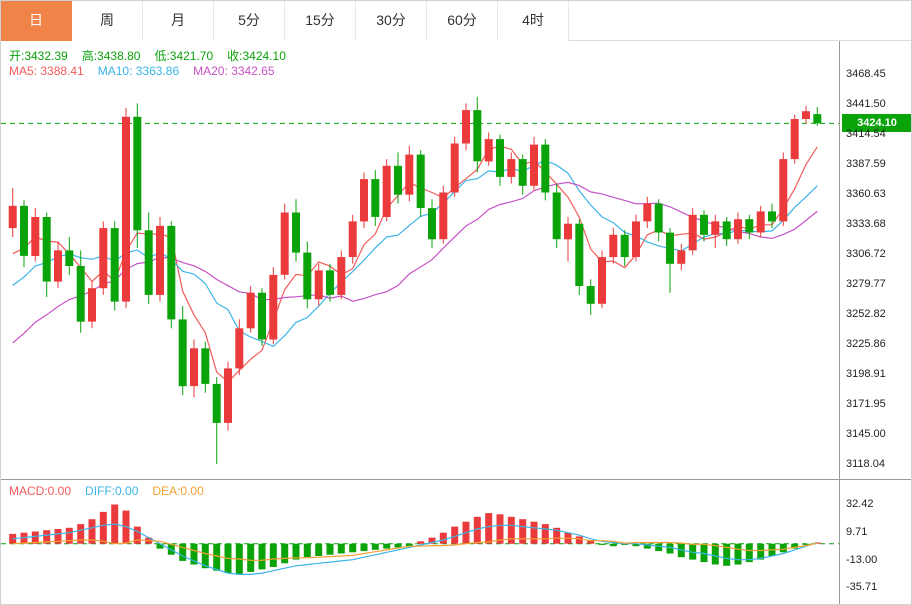  I want to click on tab-week: 周, so click(107, 21).